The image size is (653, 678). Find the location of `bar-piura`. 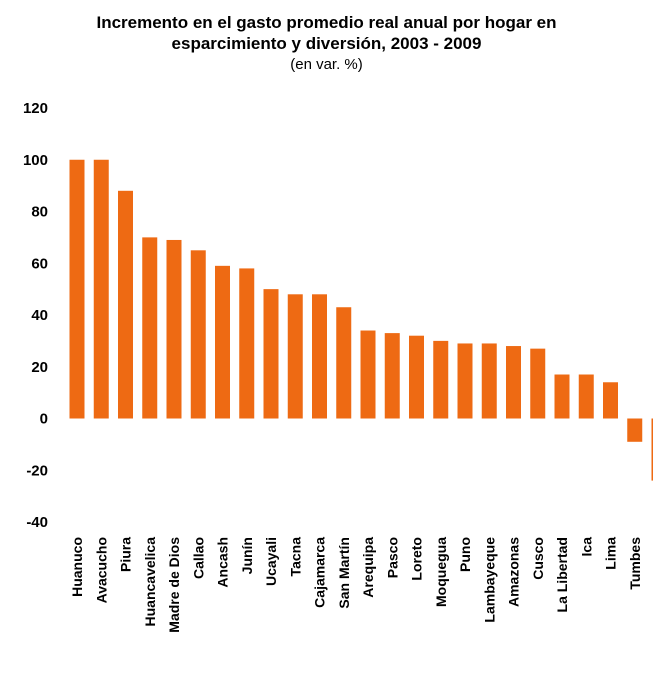

bar-piura is located at coordinates (125, 304).